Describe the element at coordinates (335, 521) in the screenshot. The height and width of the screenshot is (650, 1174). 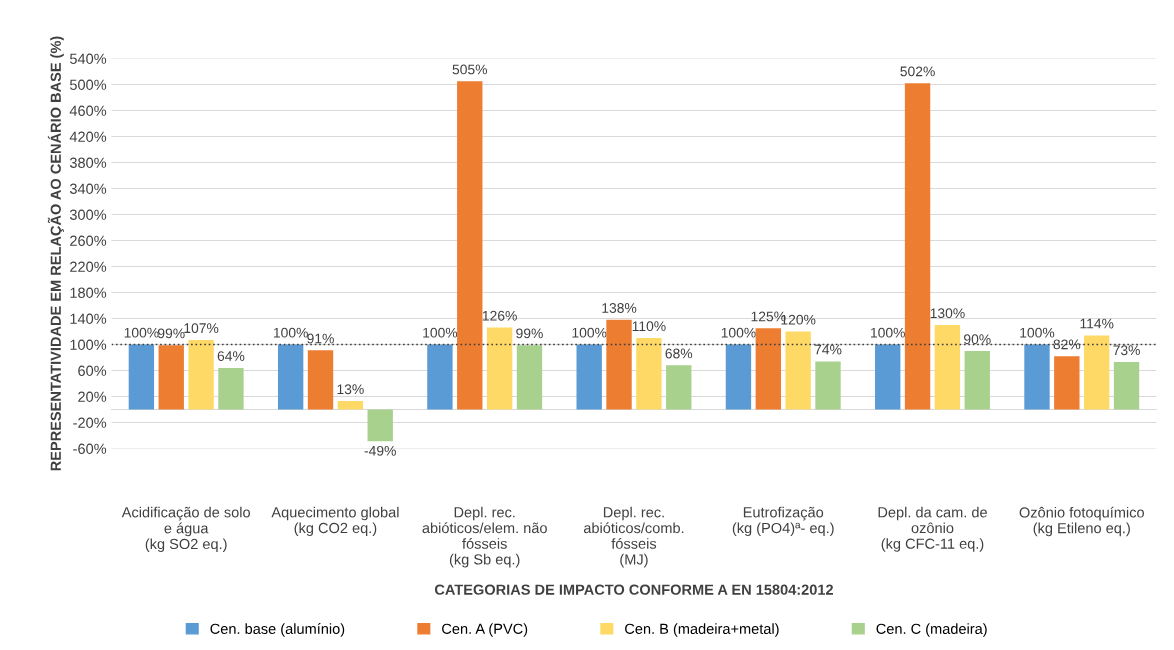
I see `x-tick-label: Aquecimento global (kg CO2 eq.)` at that location.